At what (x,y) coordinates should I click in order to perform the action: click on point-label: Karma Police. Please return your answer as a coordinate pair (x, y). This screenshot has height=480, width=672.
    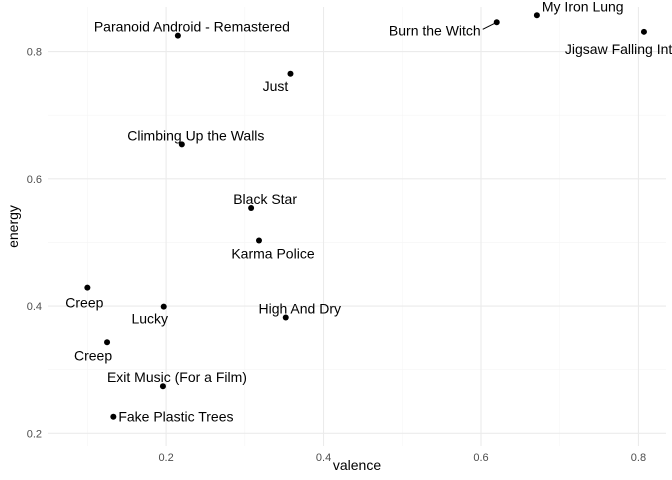
    Looking at the image, I should click on (272, 253).